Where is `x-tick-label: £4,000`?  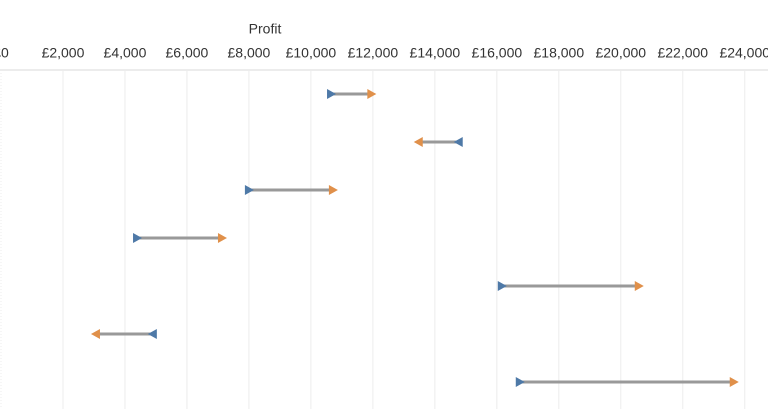
x-tick-label: £4,000 is located at coordinates (125, 53).